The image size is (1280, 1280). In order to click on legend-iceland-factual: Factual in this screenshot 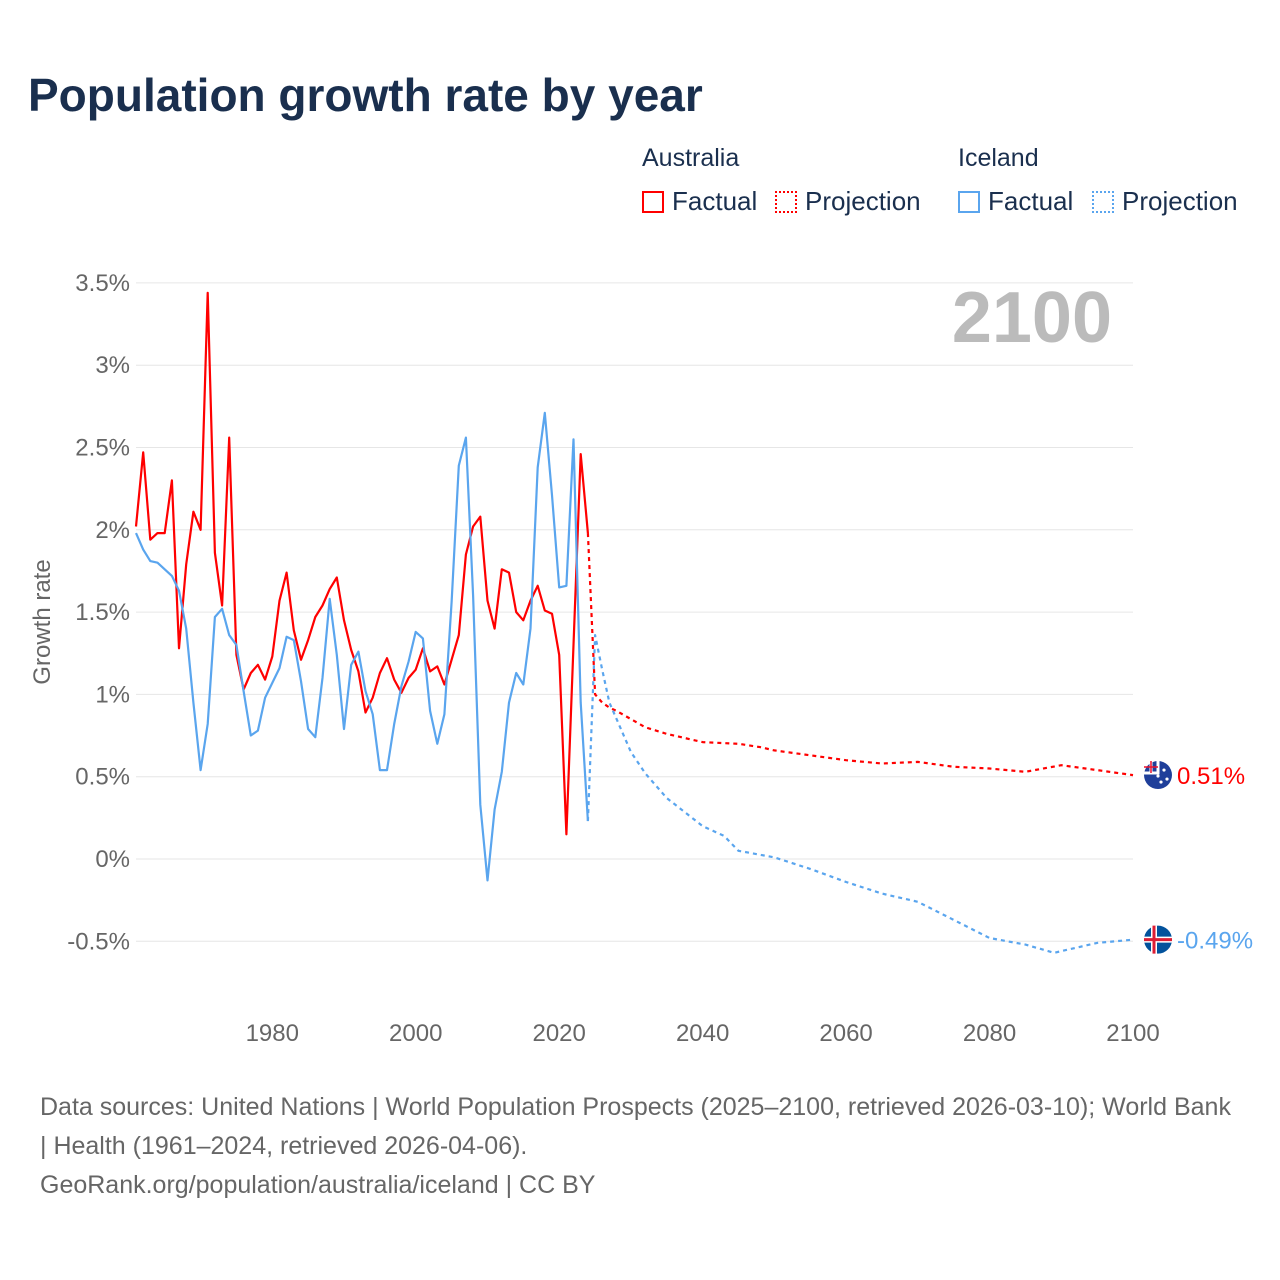, I will do `click(1015, 201)`.